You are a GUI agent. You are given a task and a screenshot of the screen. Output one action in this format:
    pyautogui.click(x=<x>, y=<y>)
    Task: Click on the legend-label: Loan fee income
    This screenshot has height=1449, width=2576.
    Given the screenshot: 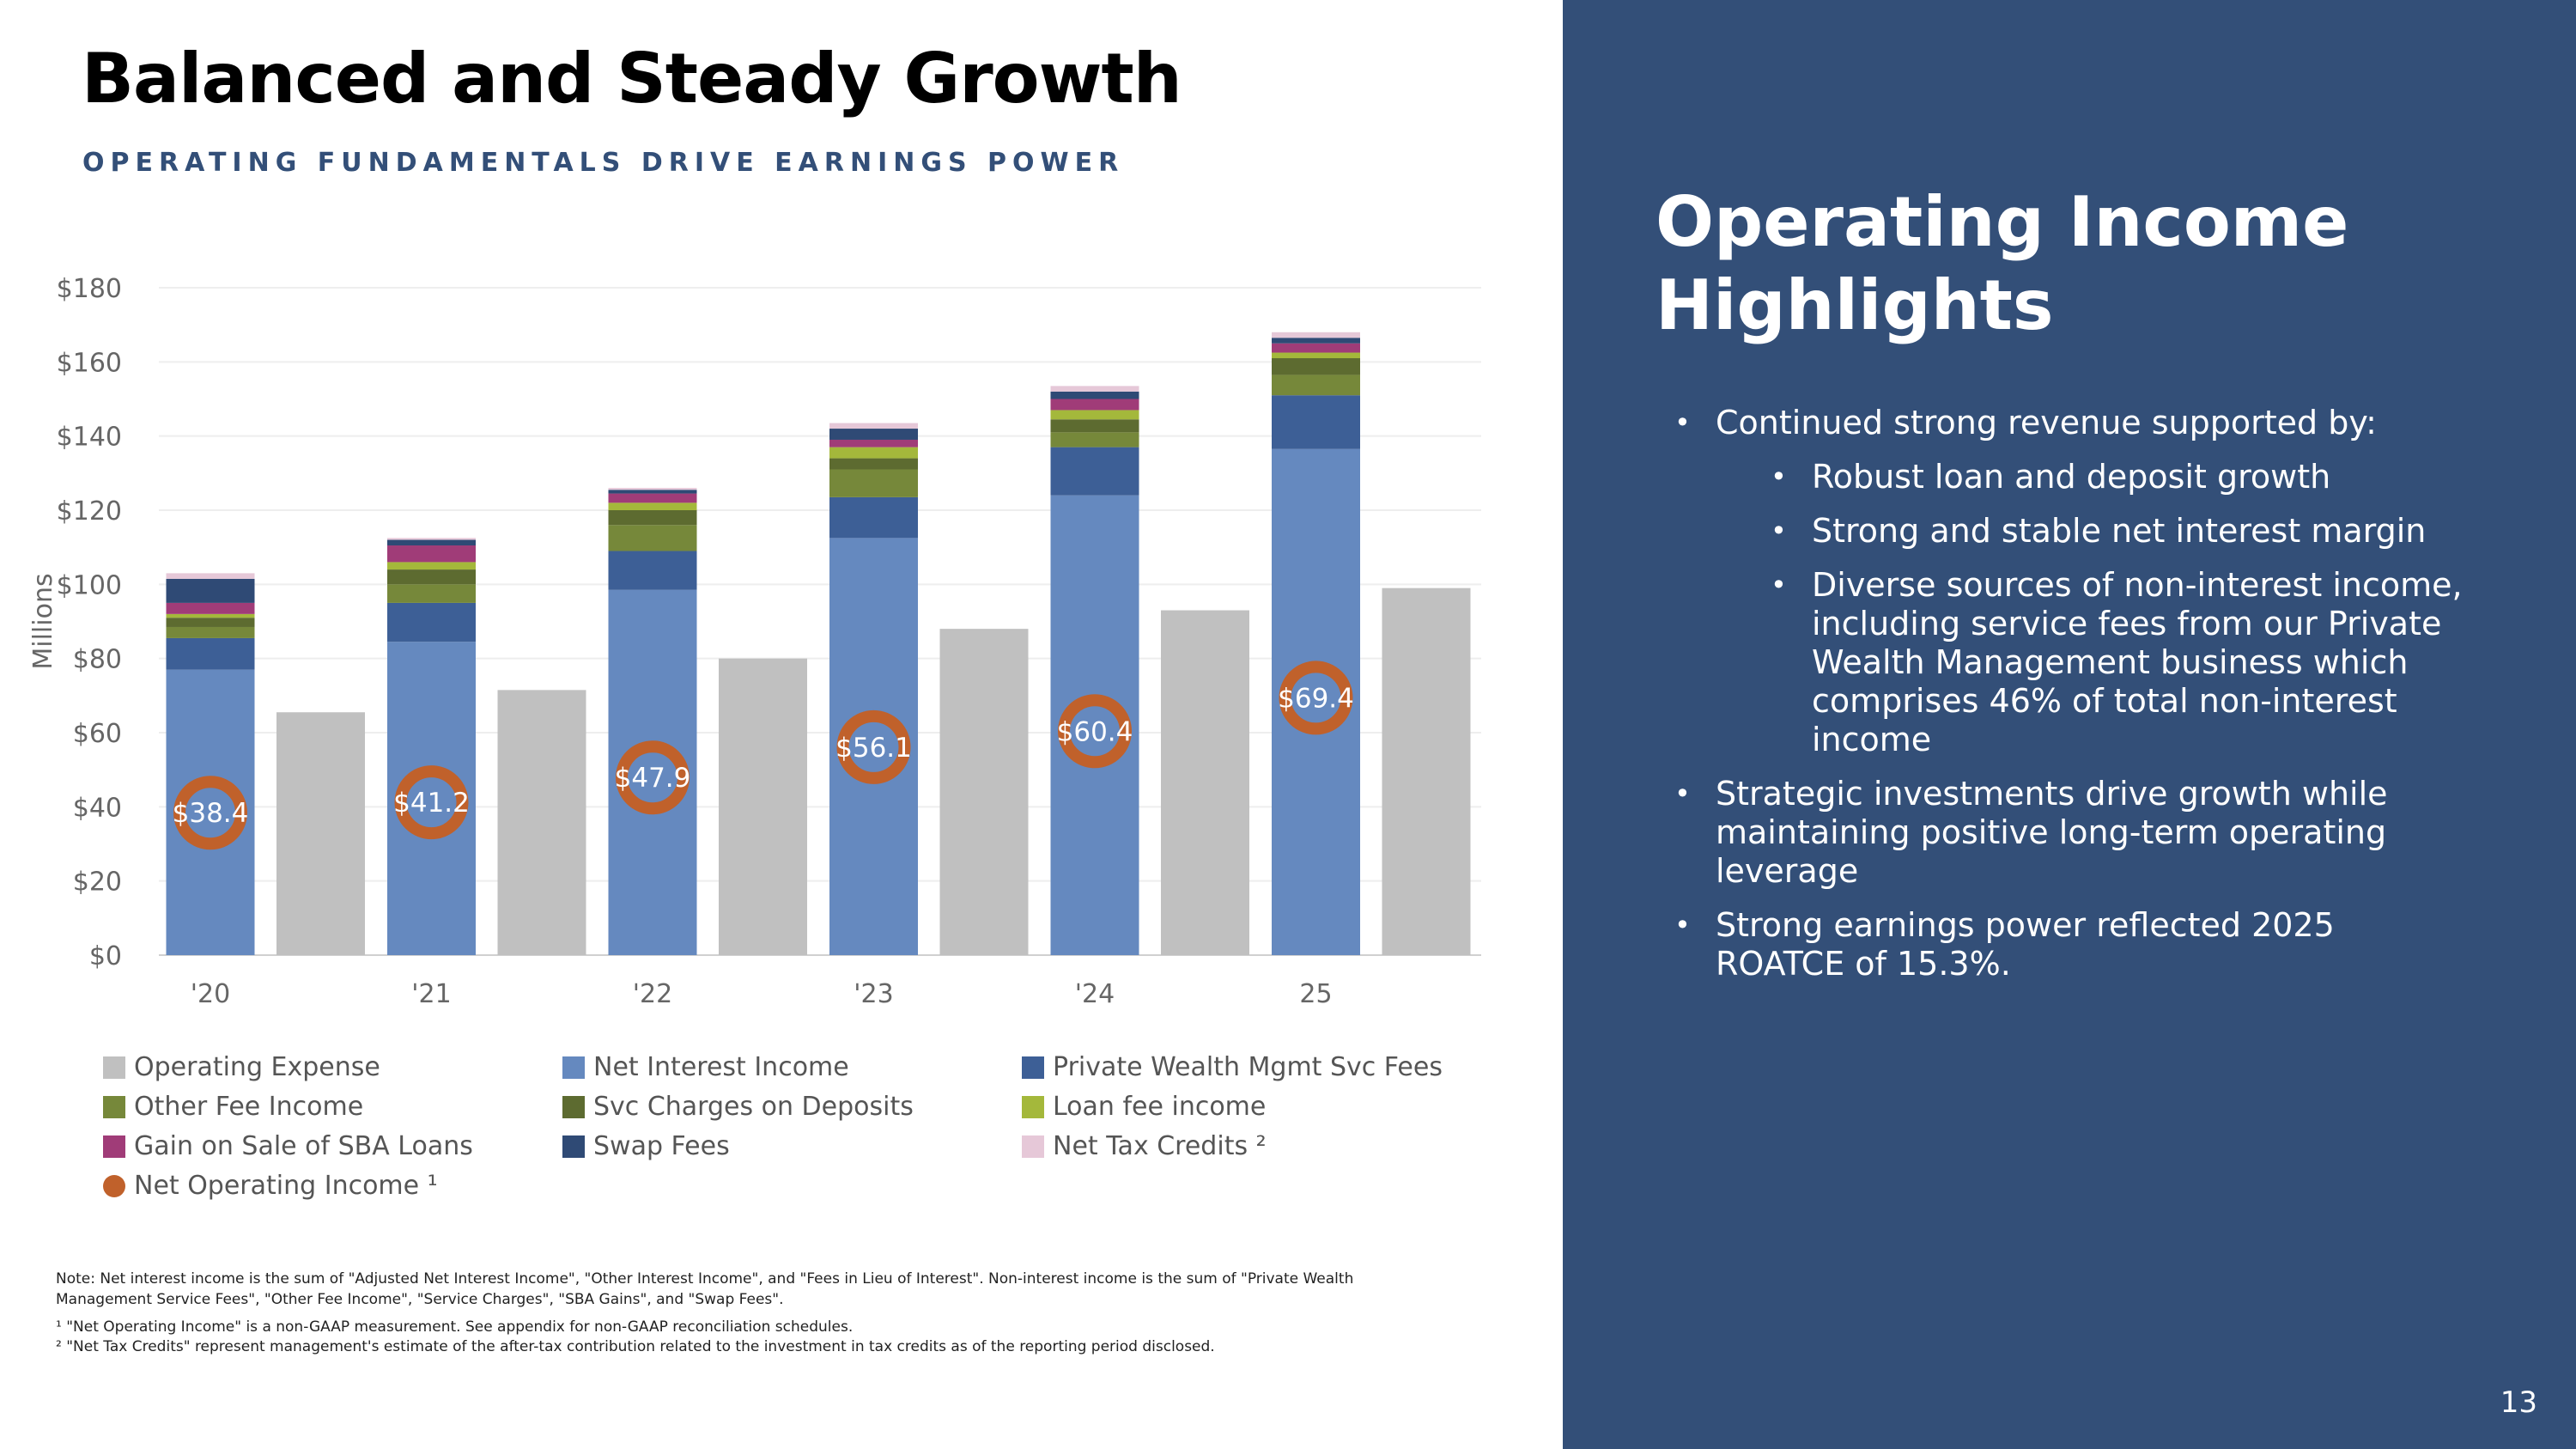 What is the action you would take?
    pyautogui.click(x=1160, y=1107)
    